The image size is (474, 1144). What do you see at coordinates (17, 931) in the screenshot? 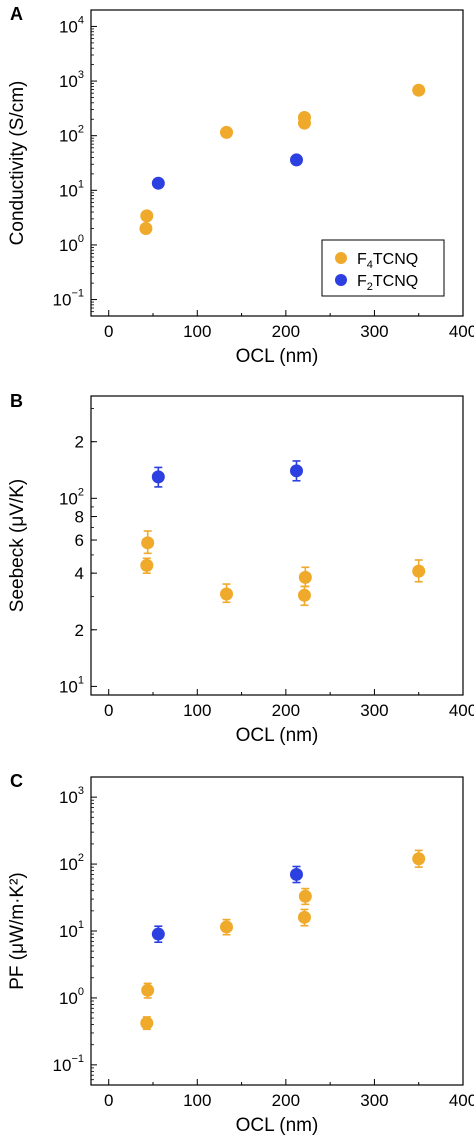
I see `y-axis-title: PF (μW/m·K²)` at bounding box center [17, 931].